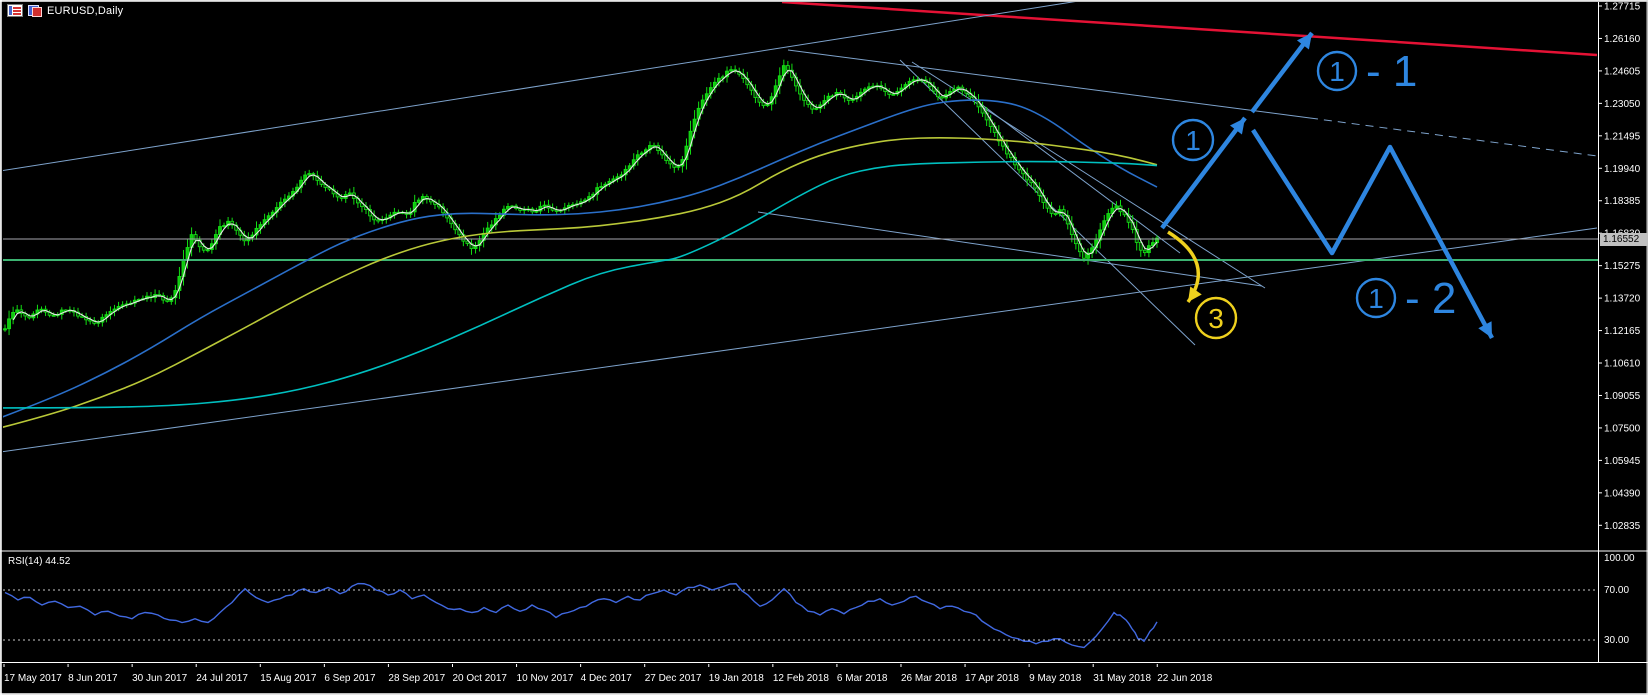  What do you see at coordinates (1195, 294) in the screenshot?
I see `drop-scenario-arrow-head` at bounding box center [1195, 294].